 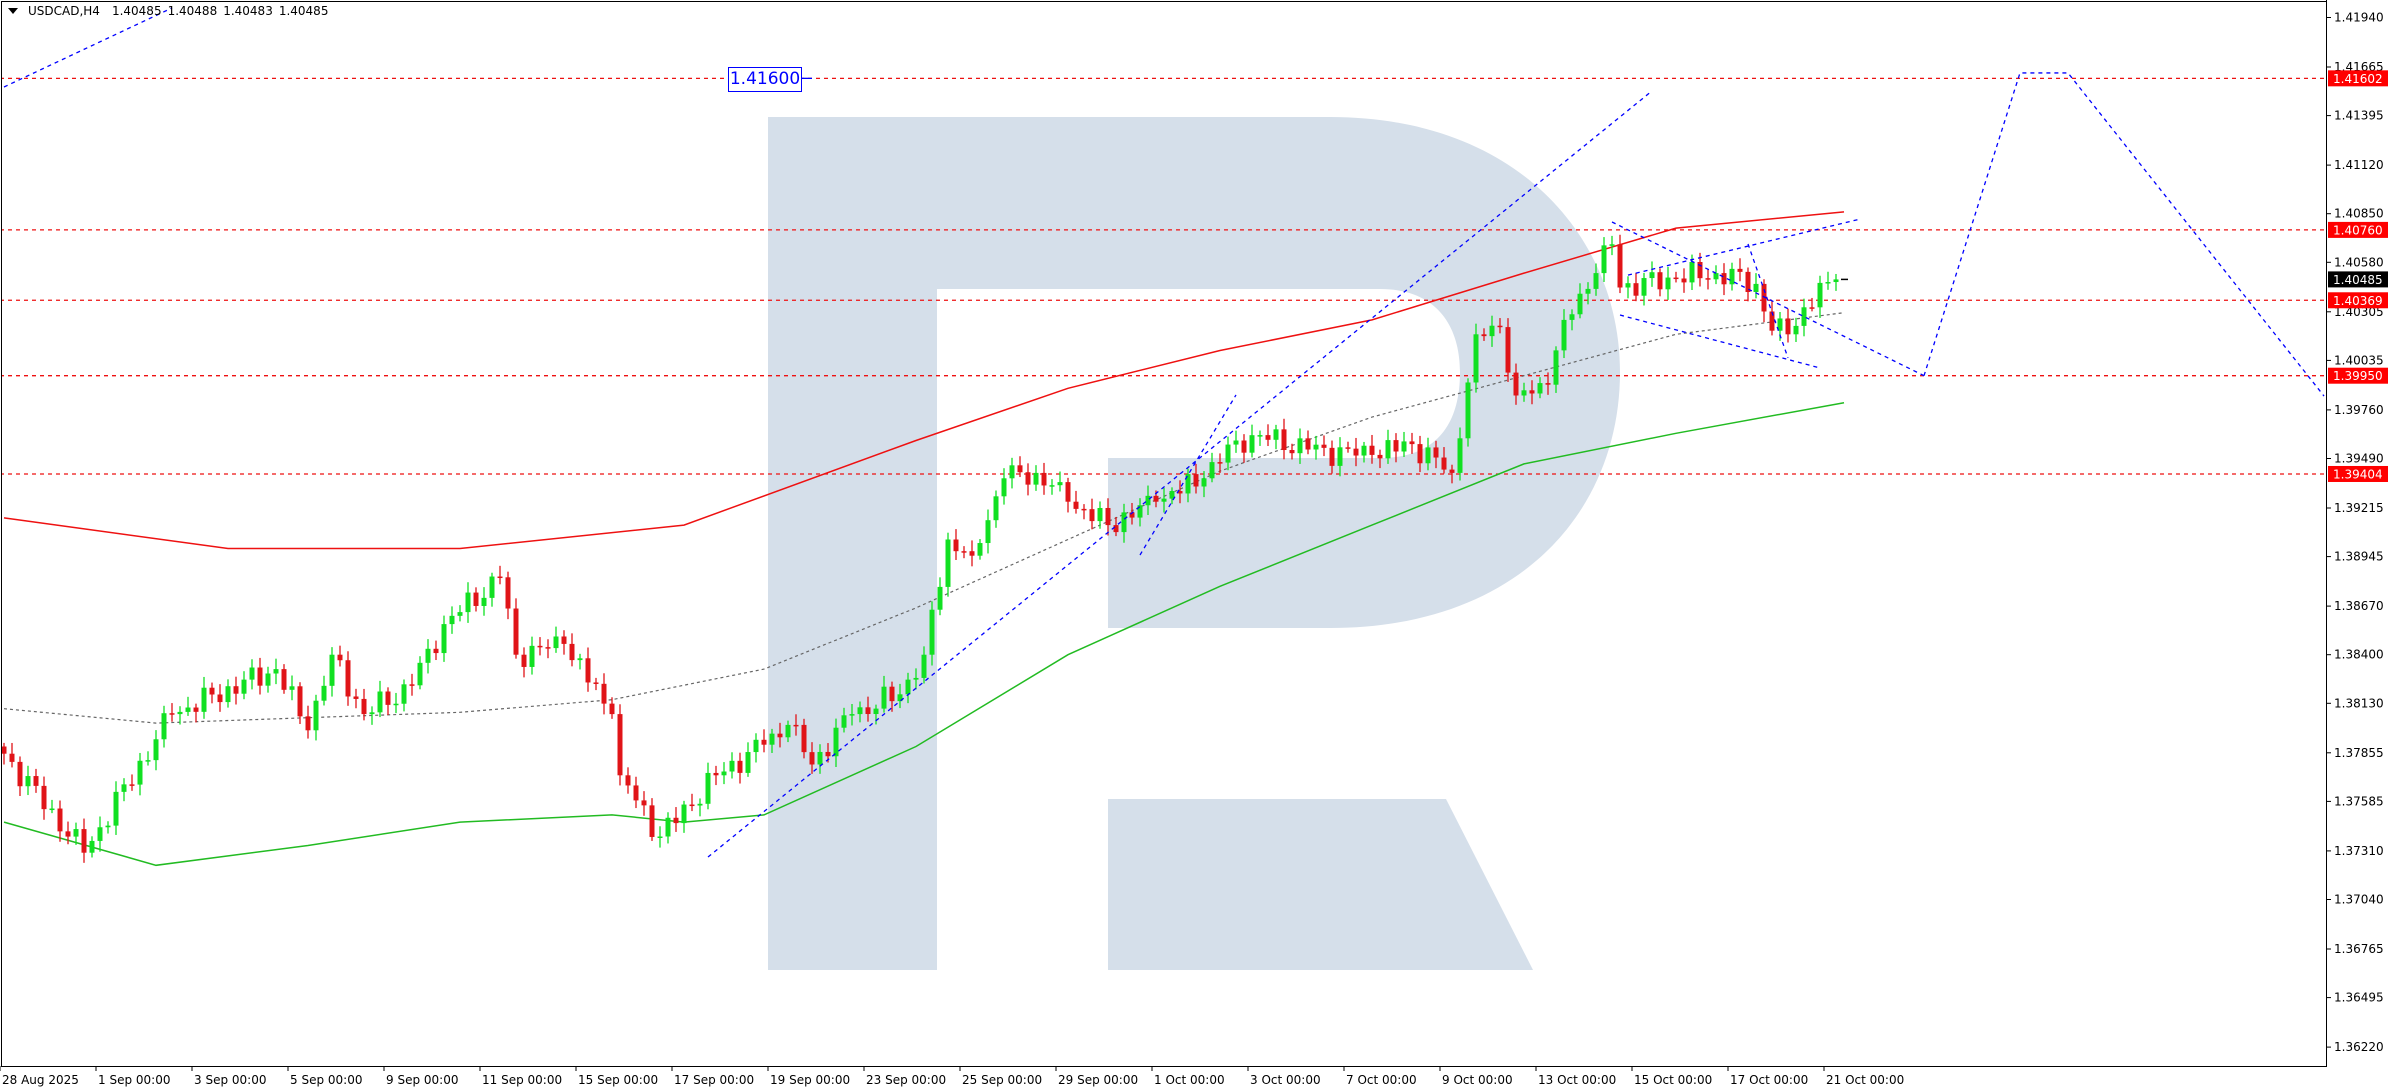 What do you see at coordinates (2359, 606) in the screenshot?
I see `price-tick-label: 1.38670` at bounding box center [2359, 606].